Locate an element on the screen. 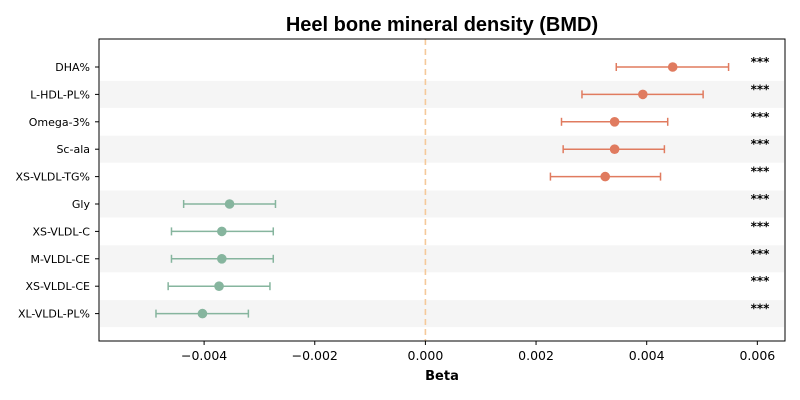 The image size is (800, 400). x-tick-label: −0.002 is located at coordinates (315, 355).